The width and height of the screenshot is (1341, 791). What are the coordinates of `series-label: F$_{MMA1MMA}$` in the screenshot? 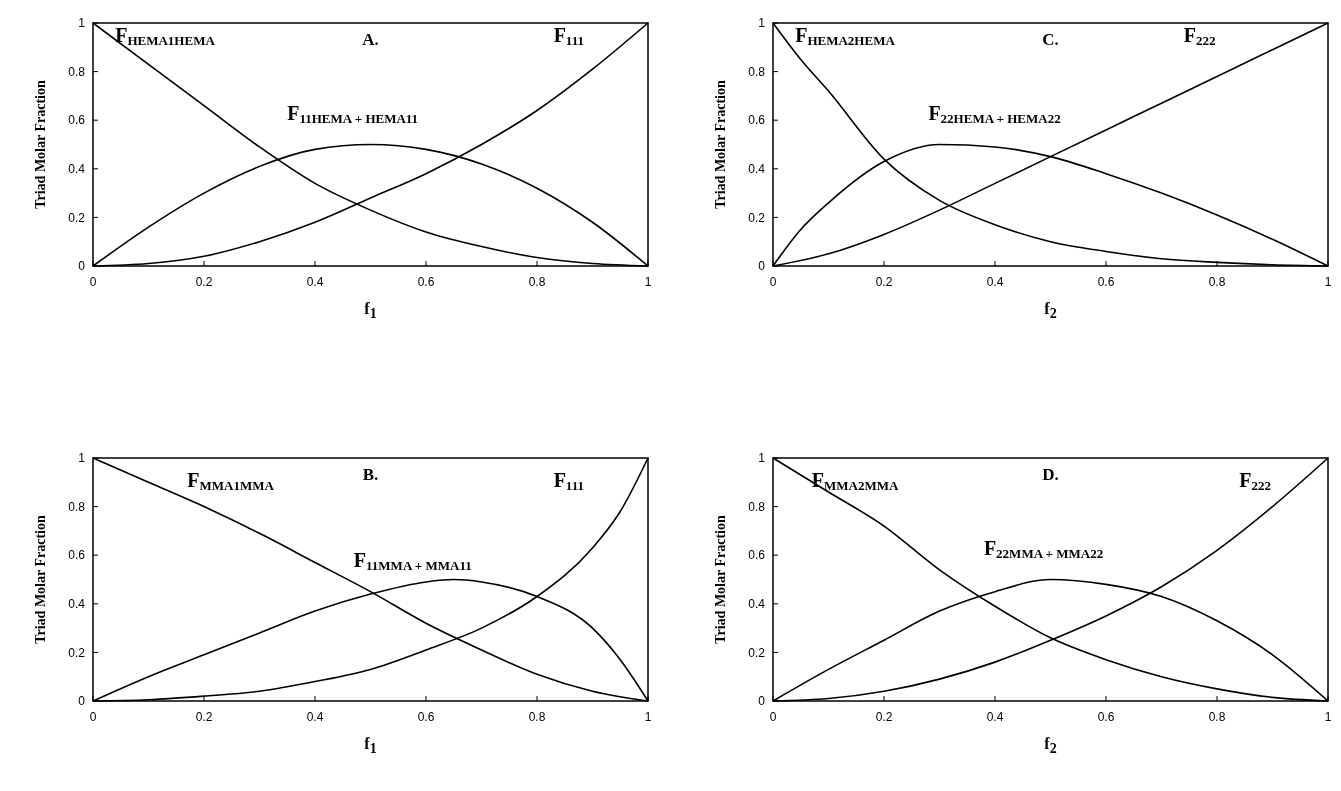 It's located at (231, 481).